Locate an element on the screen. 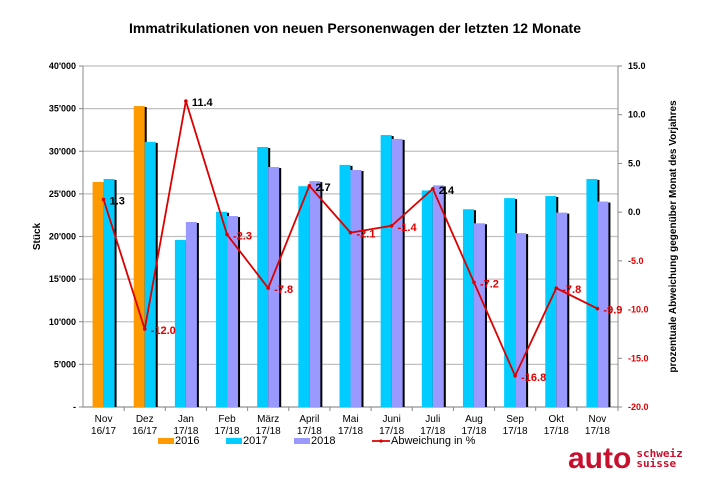 This screenshot has height=502, width=710. x-tick-label: Juli is located at coordinates (432, 419).